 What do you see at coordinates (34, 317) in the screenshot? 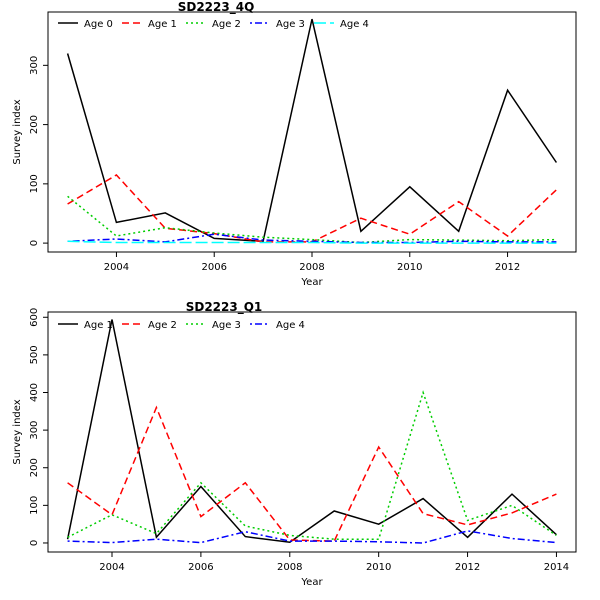
I see `y-tick-label: 600` at bounding box center [34, 317].